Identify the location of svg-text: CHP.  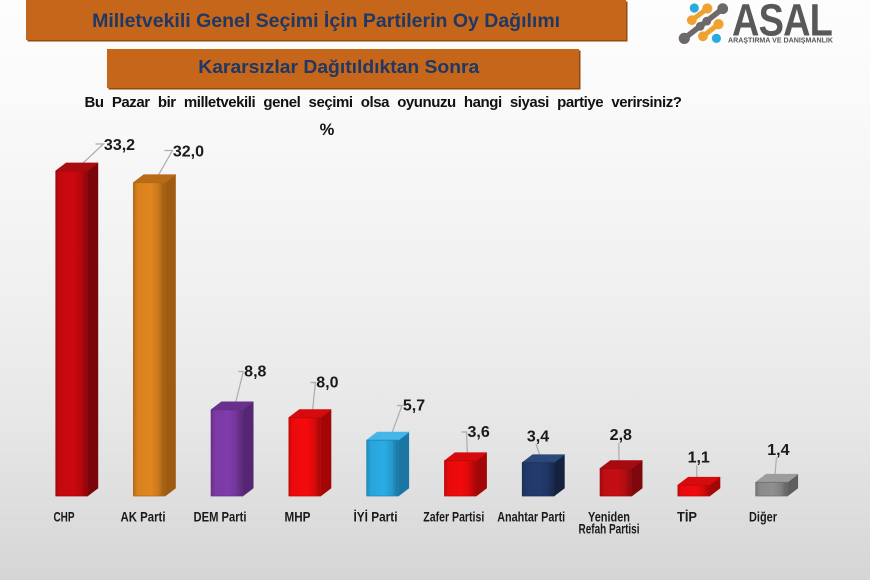
(64, 517).